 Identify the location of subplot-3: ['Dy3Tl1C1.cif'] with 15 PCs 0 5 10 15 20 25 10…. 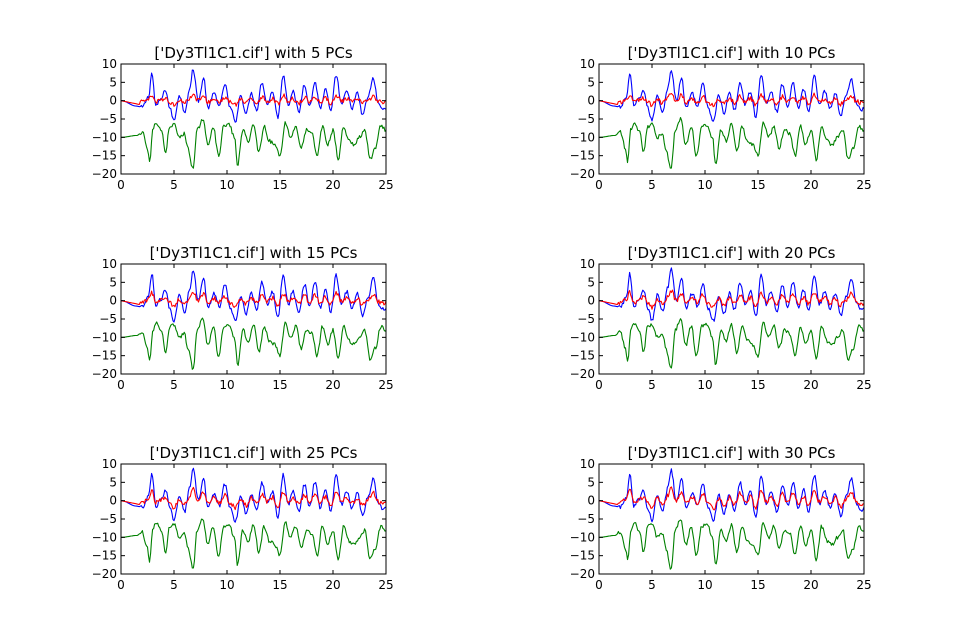
(243, 318).